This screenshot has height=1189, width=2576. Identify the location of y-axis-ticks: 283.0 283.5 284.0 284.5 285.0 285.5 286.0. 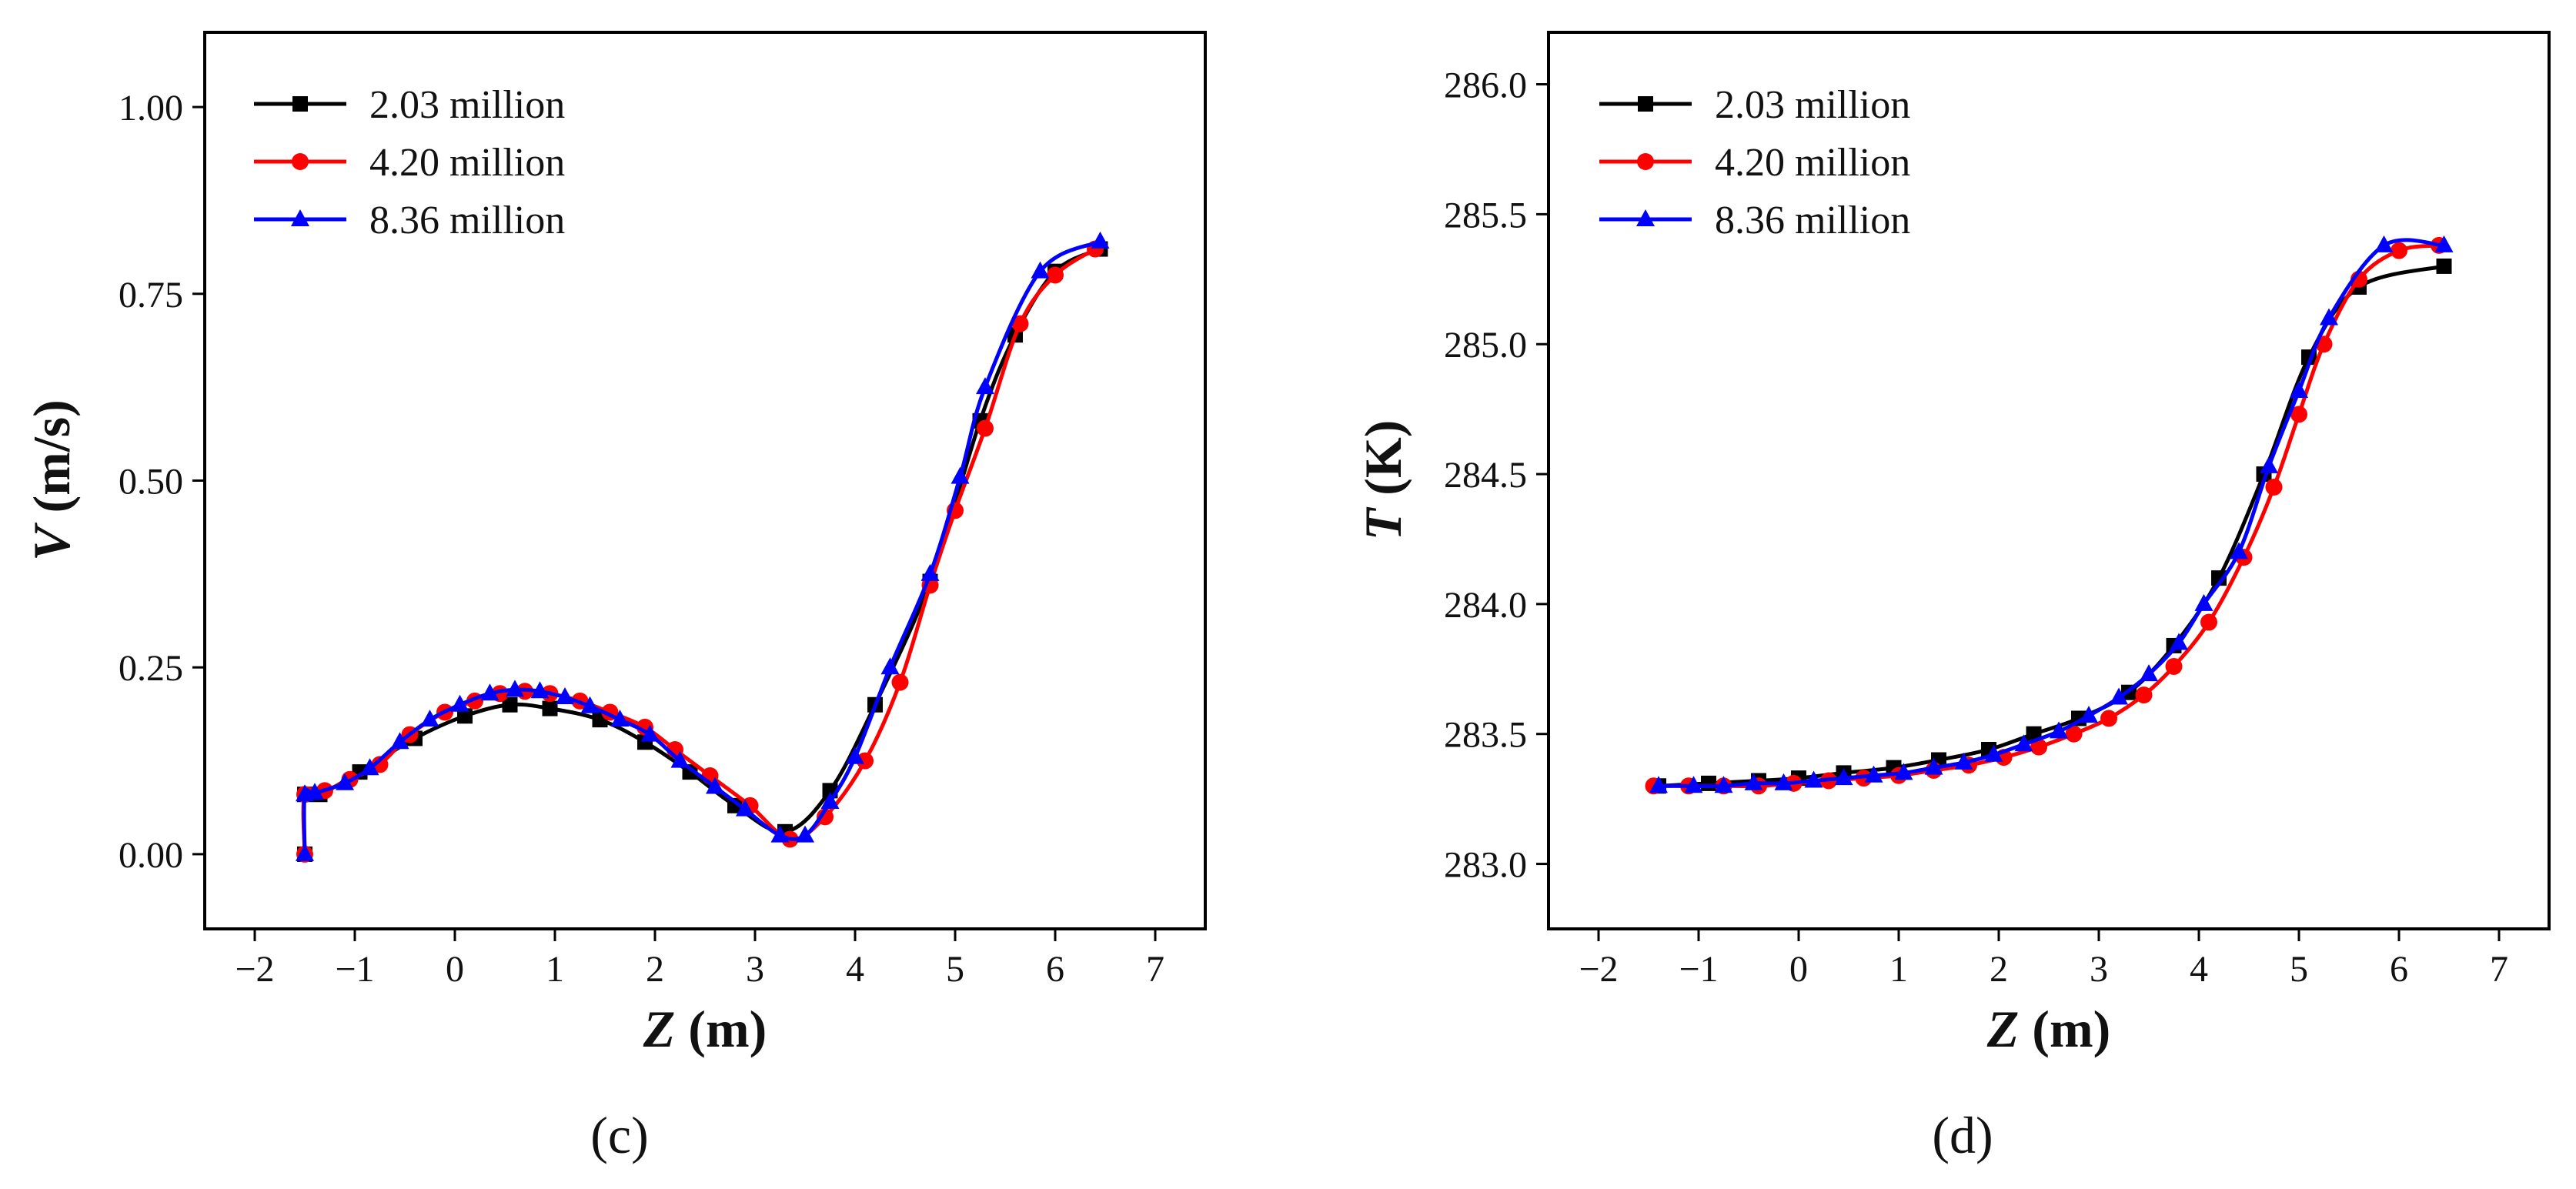
(1496, 475).